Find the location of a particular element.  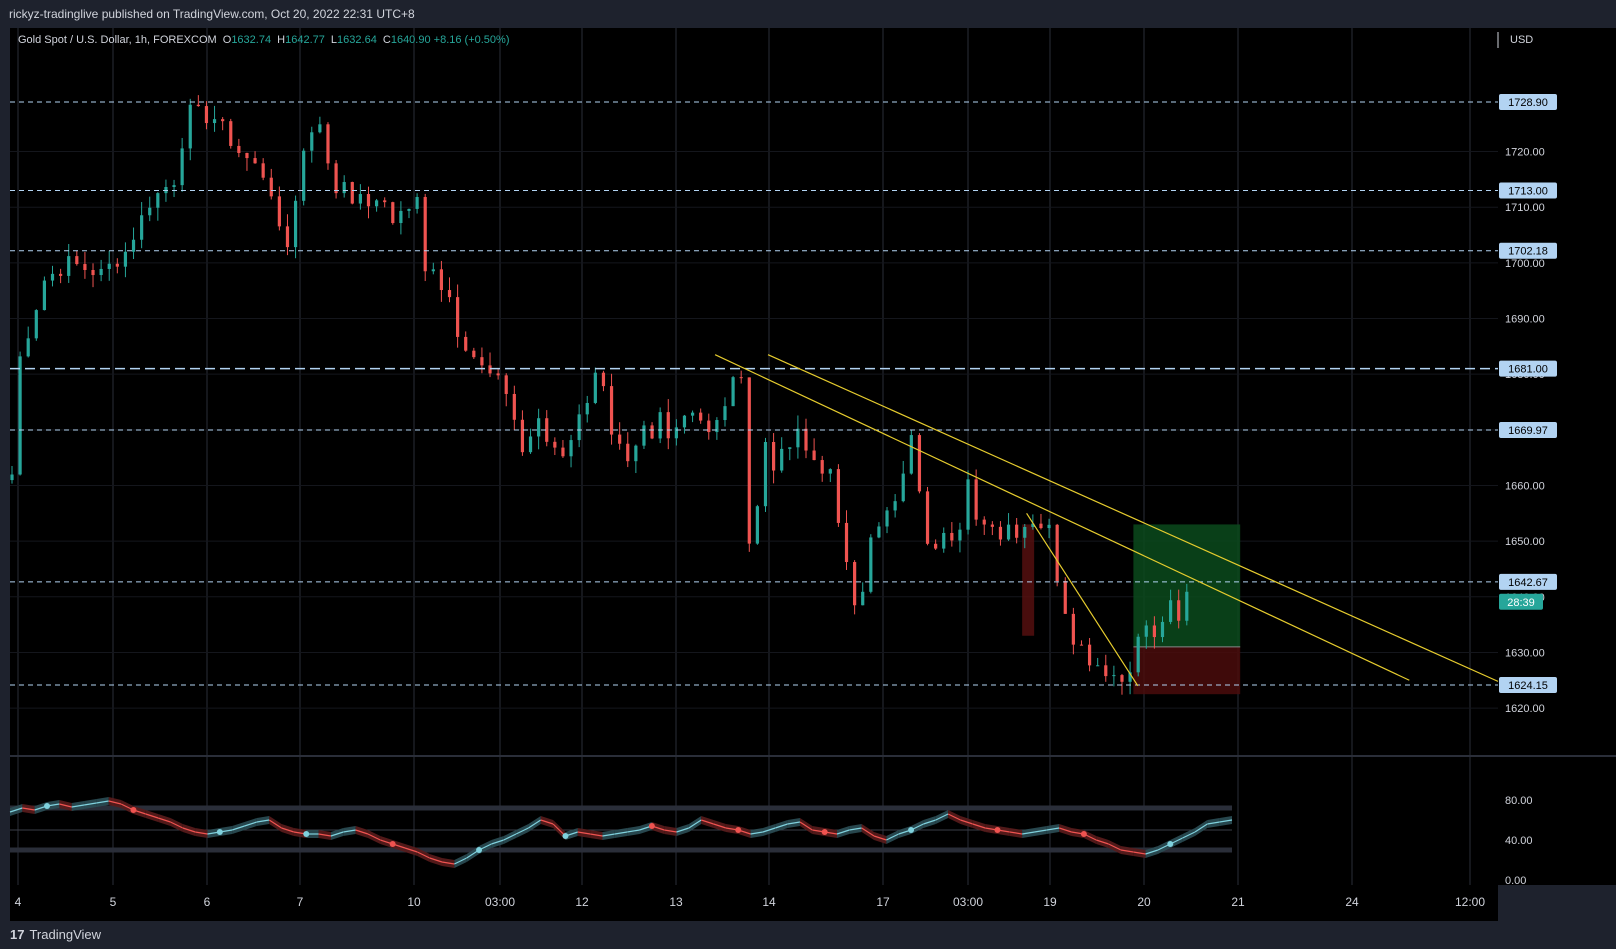

oscillator-pane-background is located at coordinates (754, 821).